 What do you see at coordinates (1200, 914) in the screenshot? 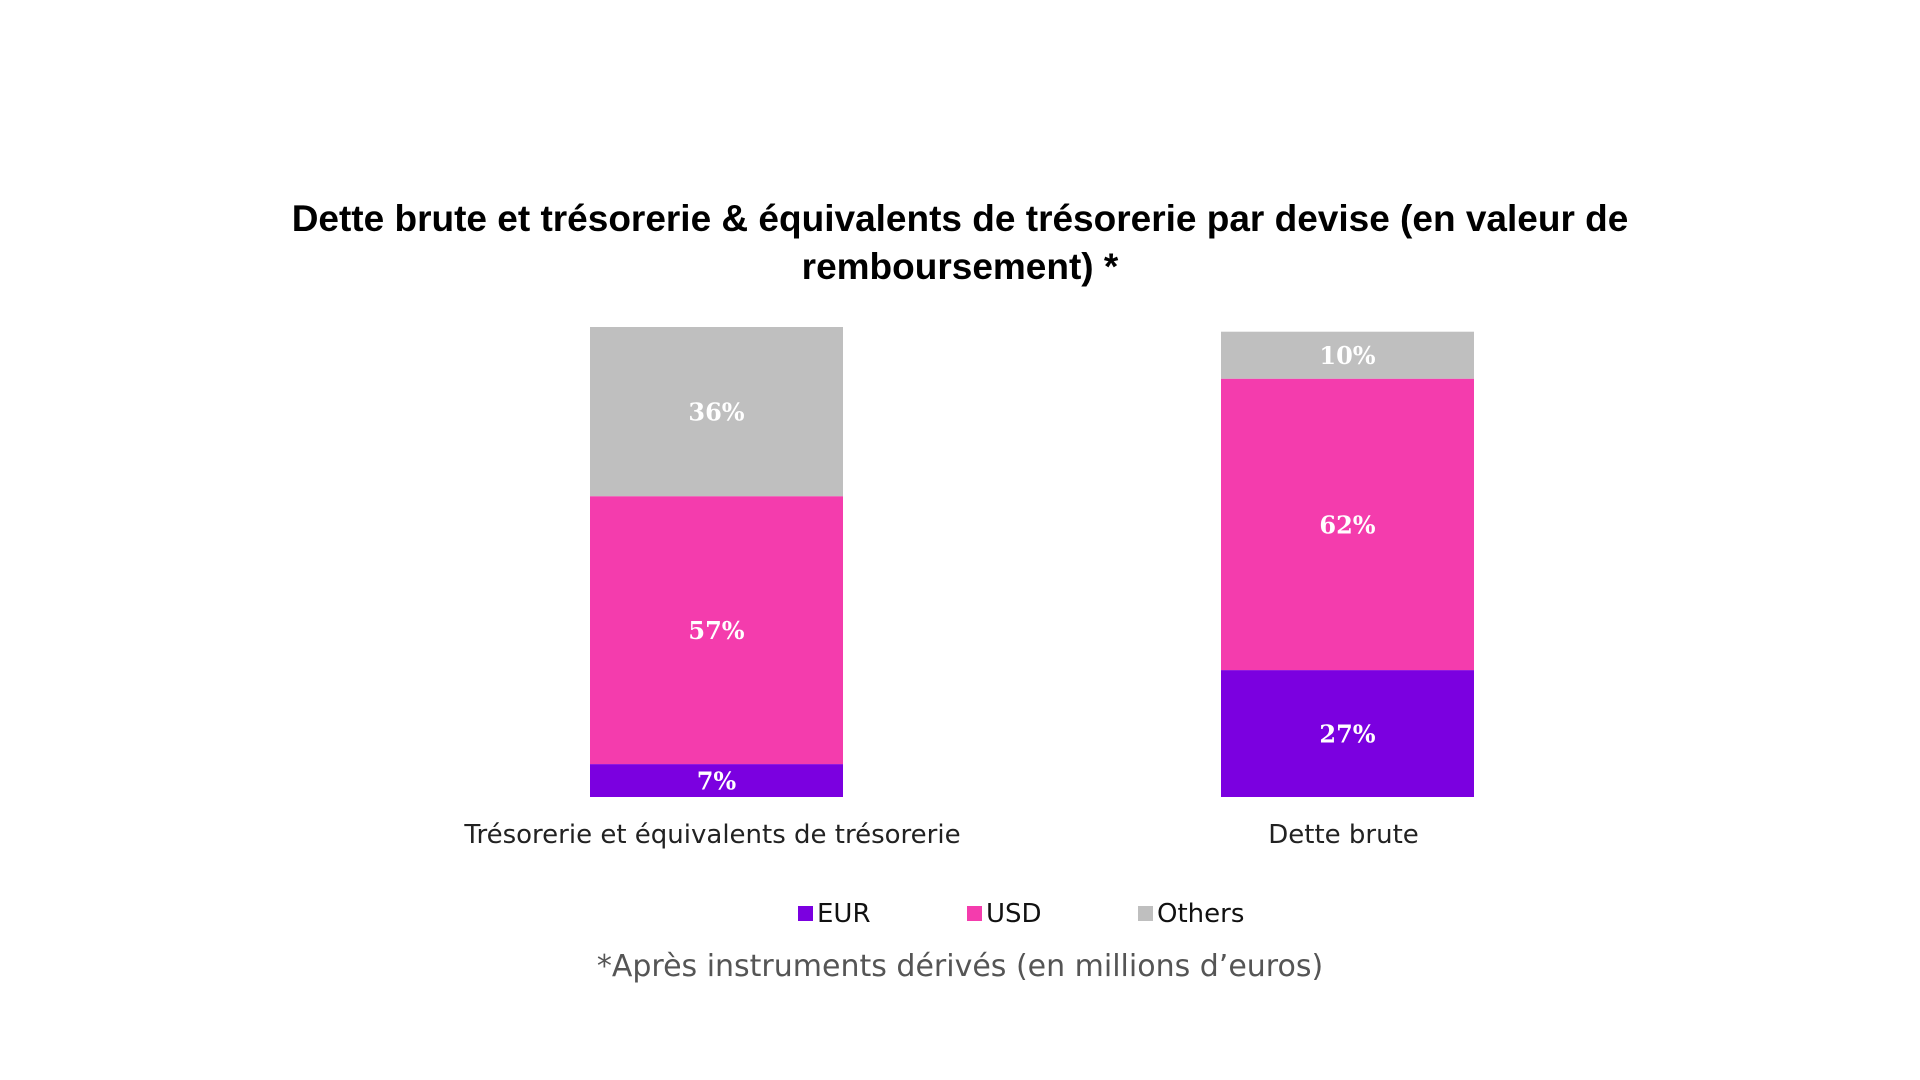
I see `legend-label-others: Others` at bounding box center [1200, 914].